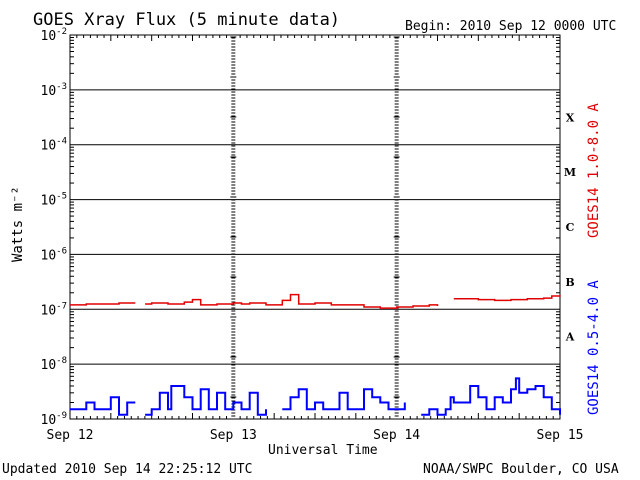 This screenshot has width=640, height=480. Describe the element at coordinates (61, 32) in the screenshot. I see `y-tick-exponent: -2` at that location.